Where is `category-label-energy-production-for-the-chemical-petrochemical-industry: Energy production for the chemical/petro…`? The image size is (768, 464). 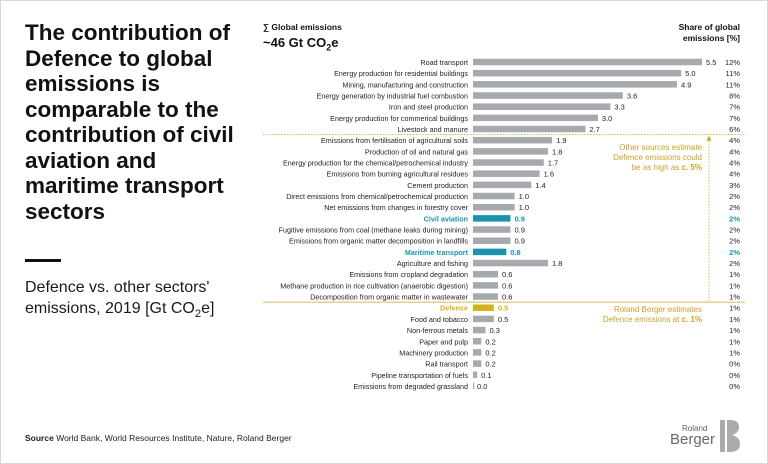 category-label-energy-production-for-the-chemical-petrochemical-industry: Energy production for the chemical/petro… is located at coordinates (375, 163).